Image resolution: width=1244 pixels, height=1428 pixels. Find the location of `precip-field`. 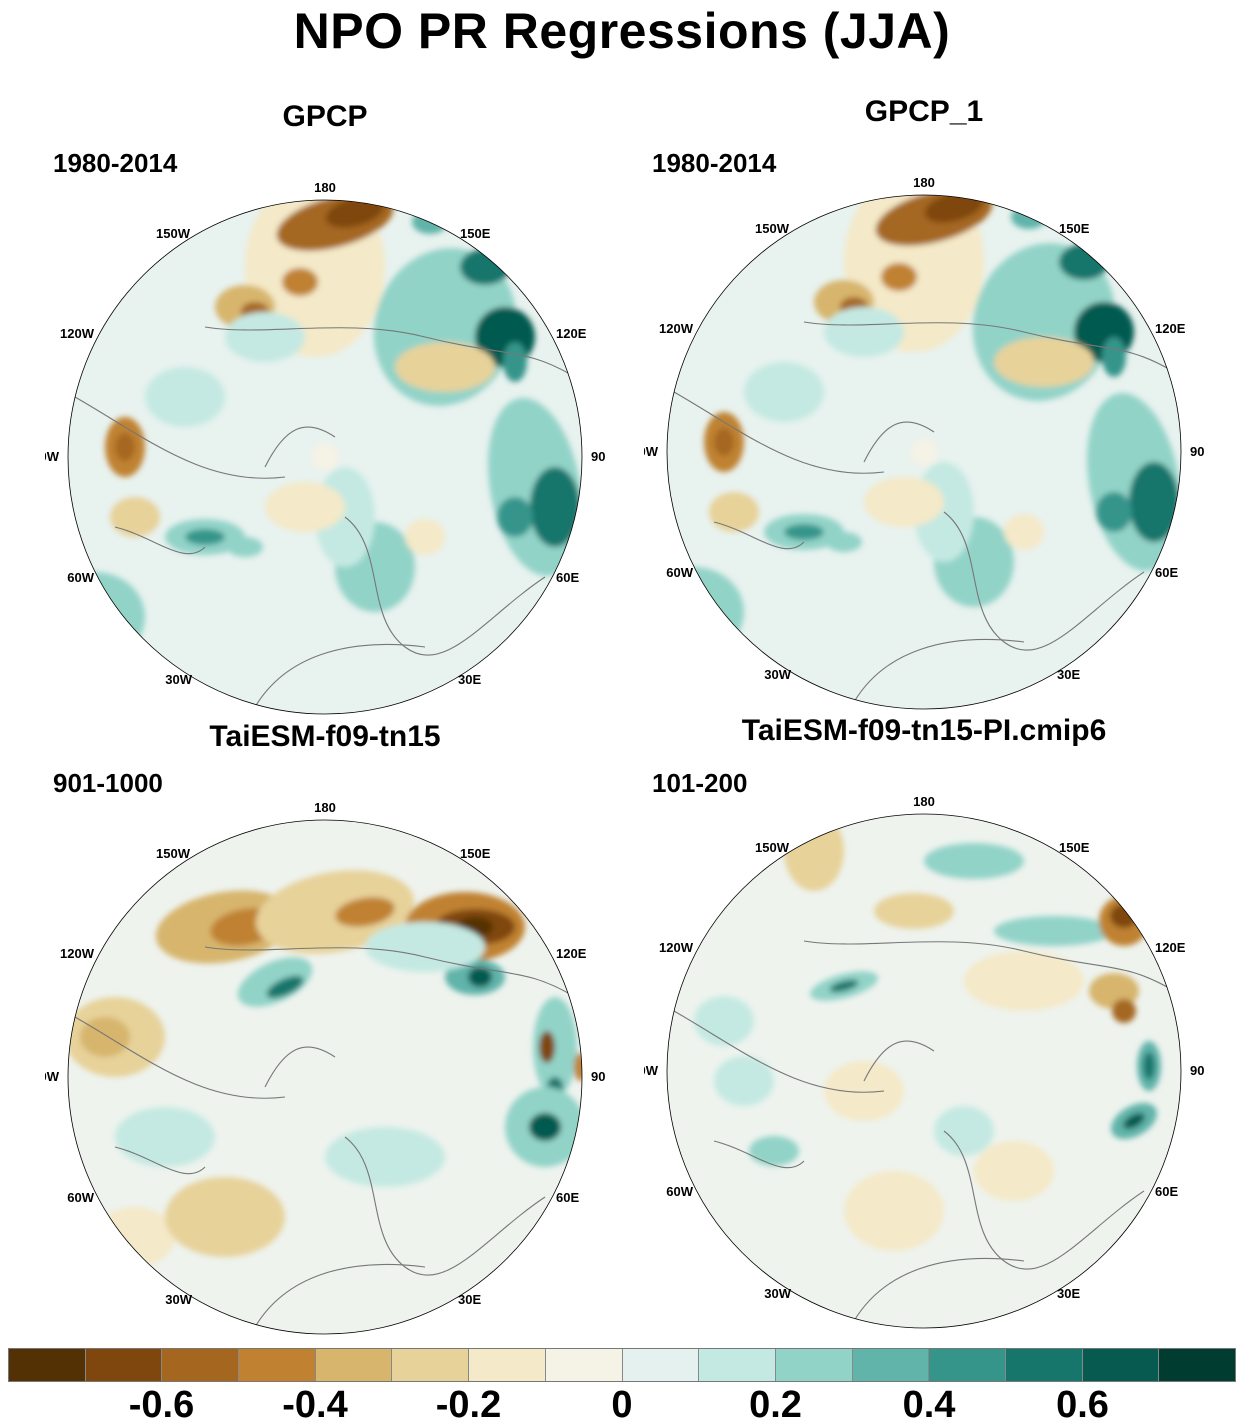

precip-field is located at coordinates (325, 431).